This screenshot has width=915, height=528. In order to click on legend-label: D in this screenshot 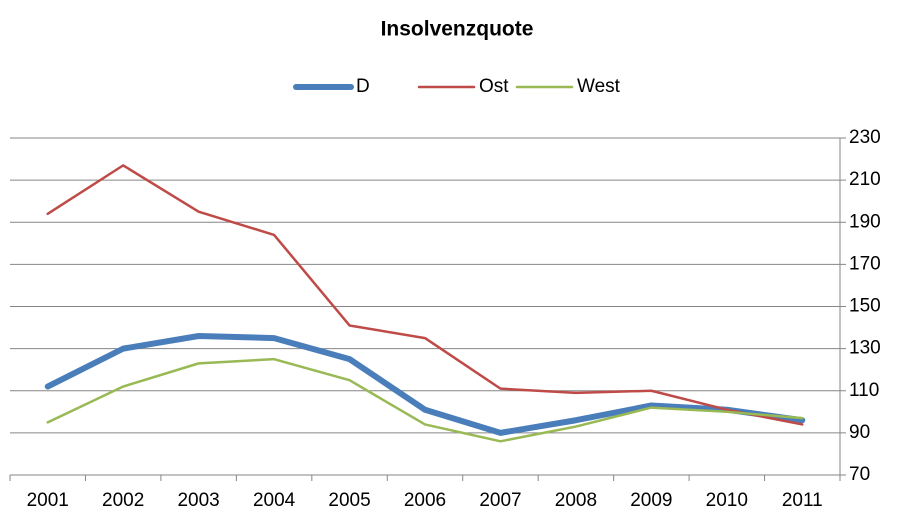, I will do `click(363, 86)`.